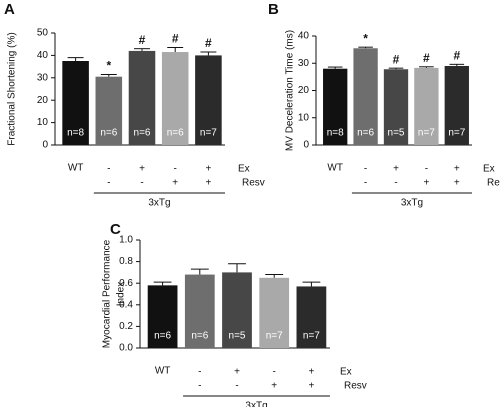  Describe the element at coordinates (9, 9) in the screenshot. I see `panel-label: A` at that location.